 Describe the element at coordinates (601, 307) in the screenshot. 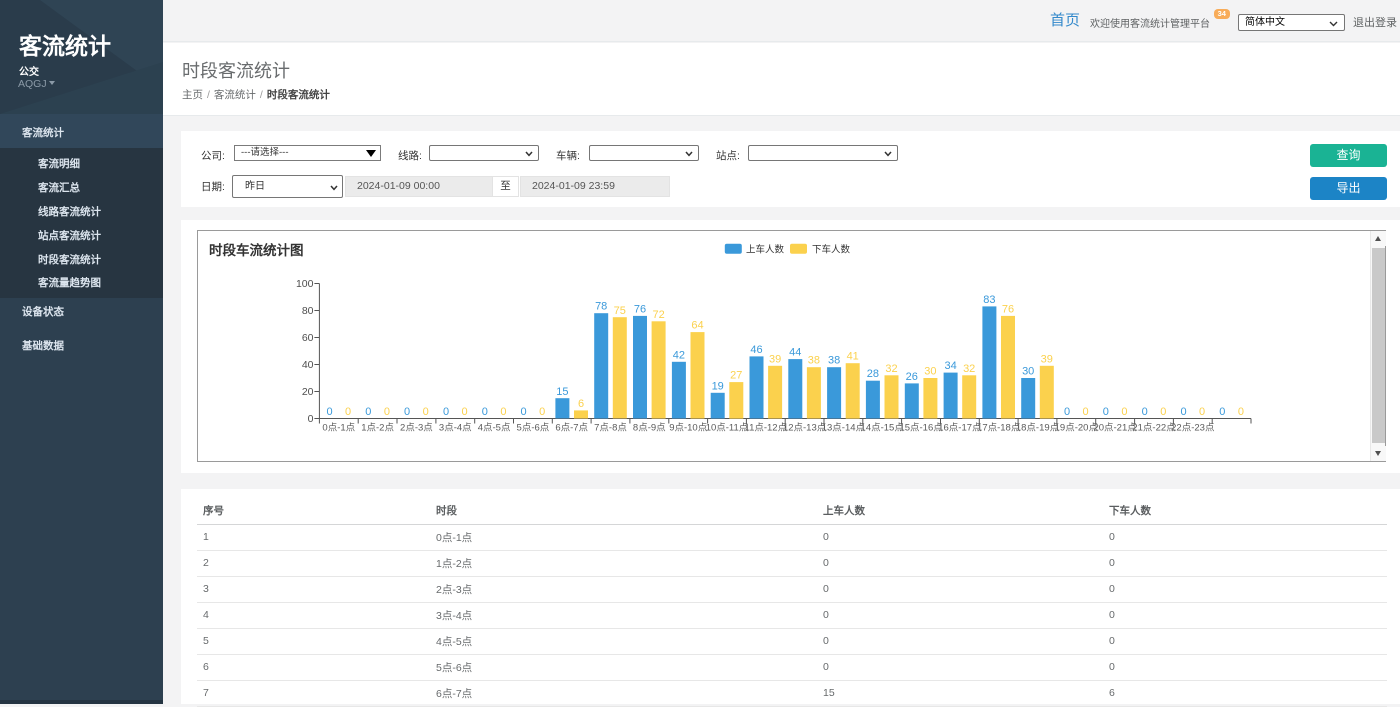

I see `svg-text: 78` at that location.